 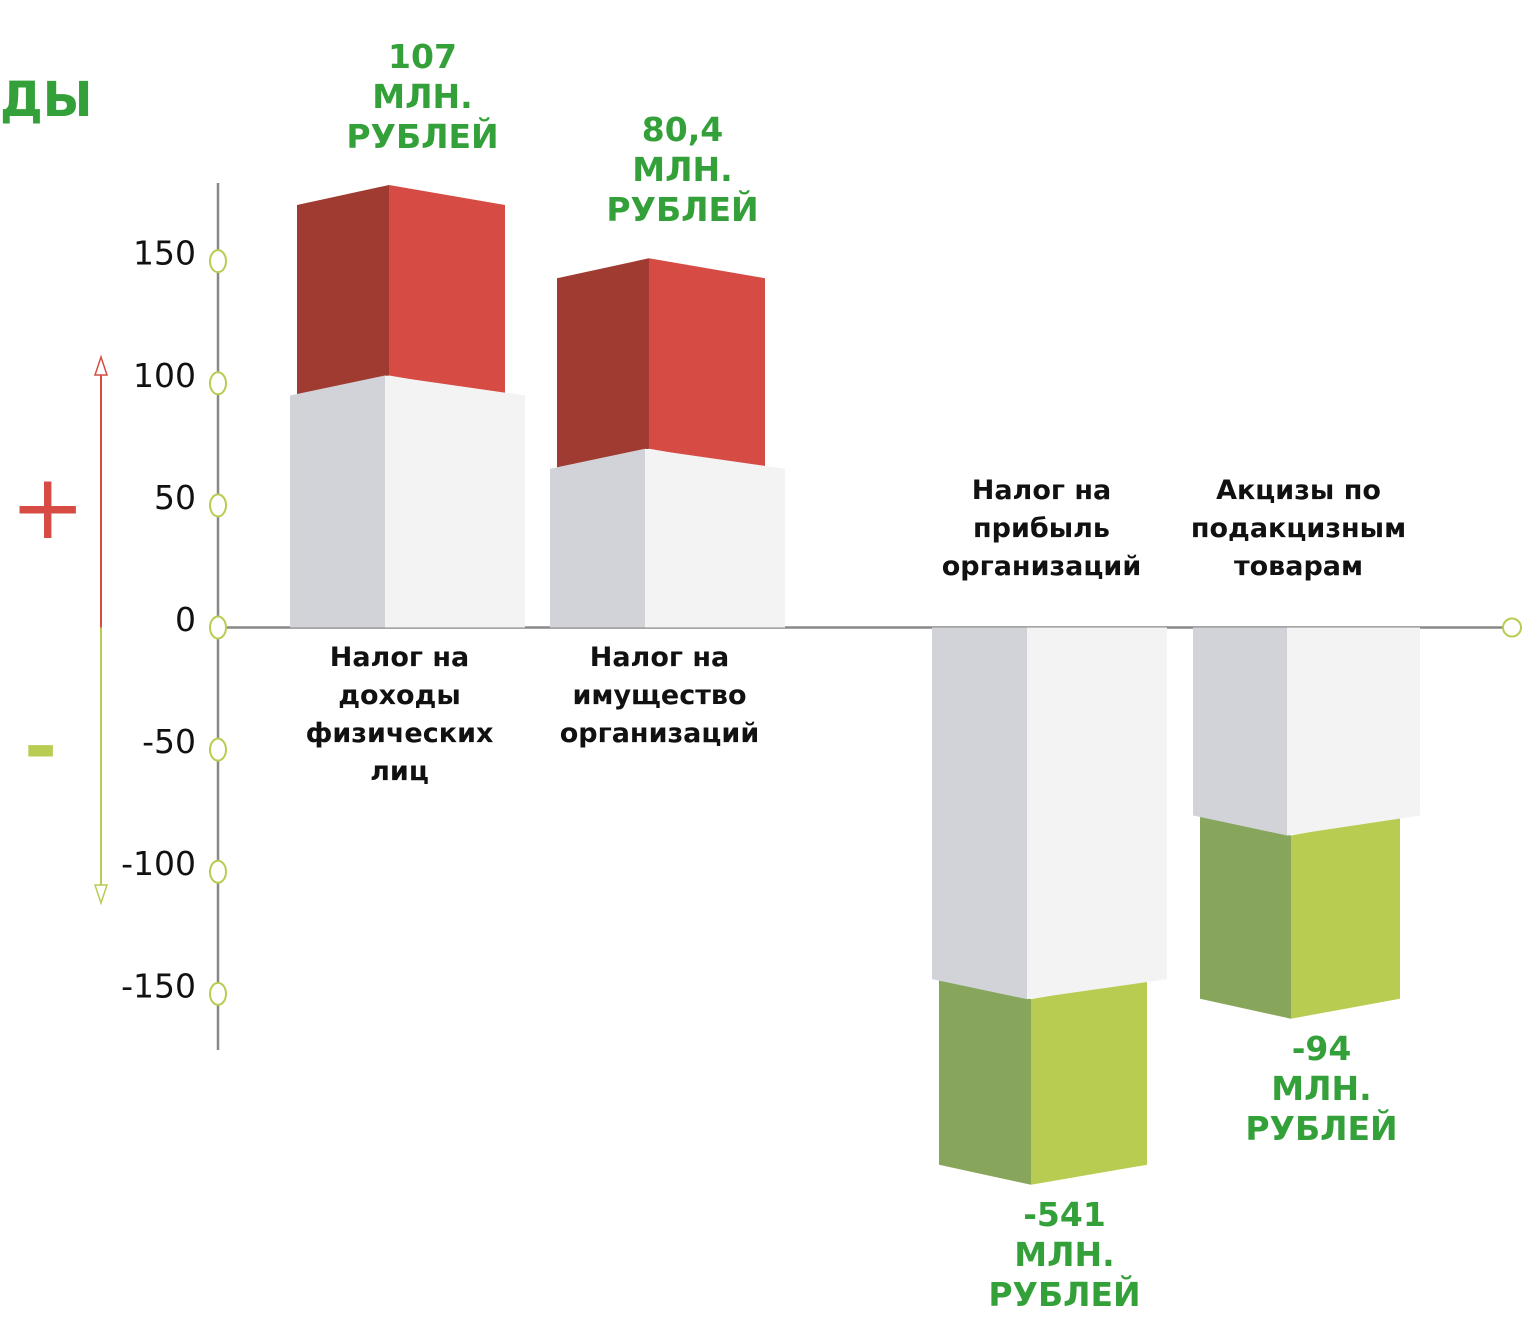 I want to click on plus-sign: +, so click(x=48, y=507).